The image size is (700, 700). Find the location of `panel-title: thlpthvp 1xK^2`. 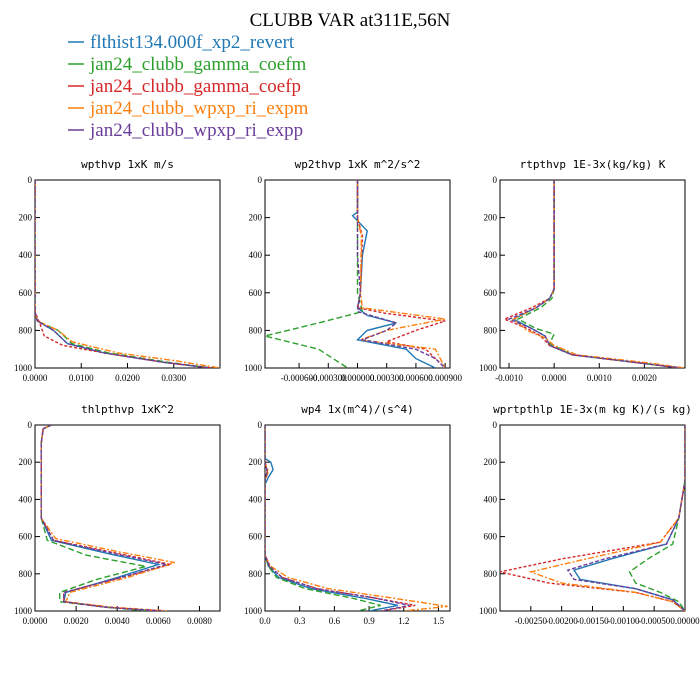

panel-title: thlpthvp 1xK^2 is located at coordinates (127, 409).